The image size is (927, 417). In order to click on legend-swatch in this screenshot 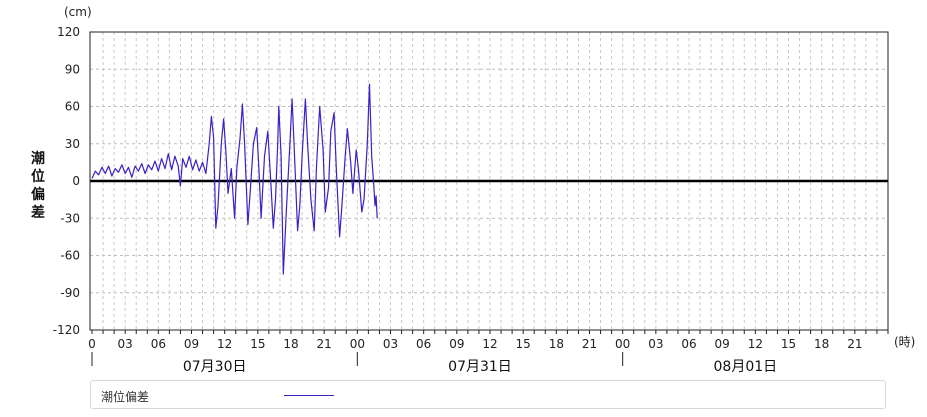, I will do `click(309, 395)`.